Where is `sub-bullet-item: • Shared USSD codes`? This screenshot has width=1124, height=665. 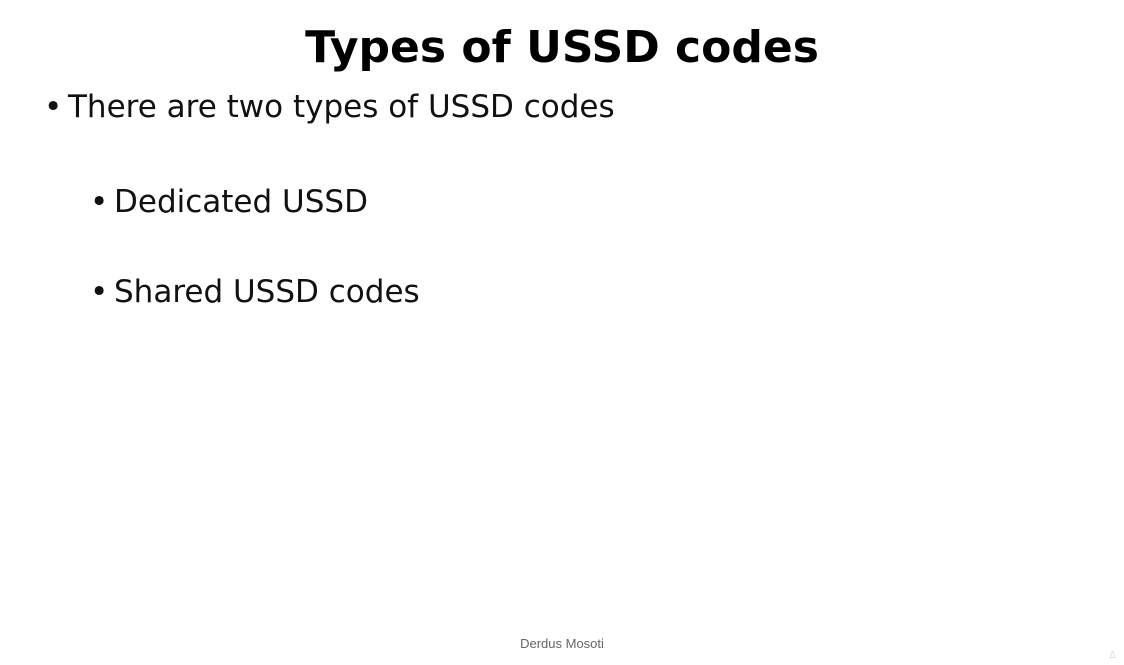
sub-bullet-item: • Shared USSD codes is located at coordinates (255, 292).